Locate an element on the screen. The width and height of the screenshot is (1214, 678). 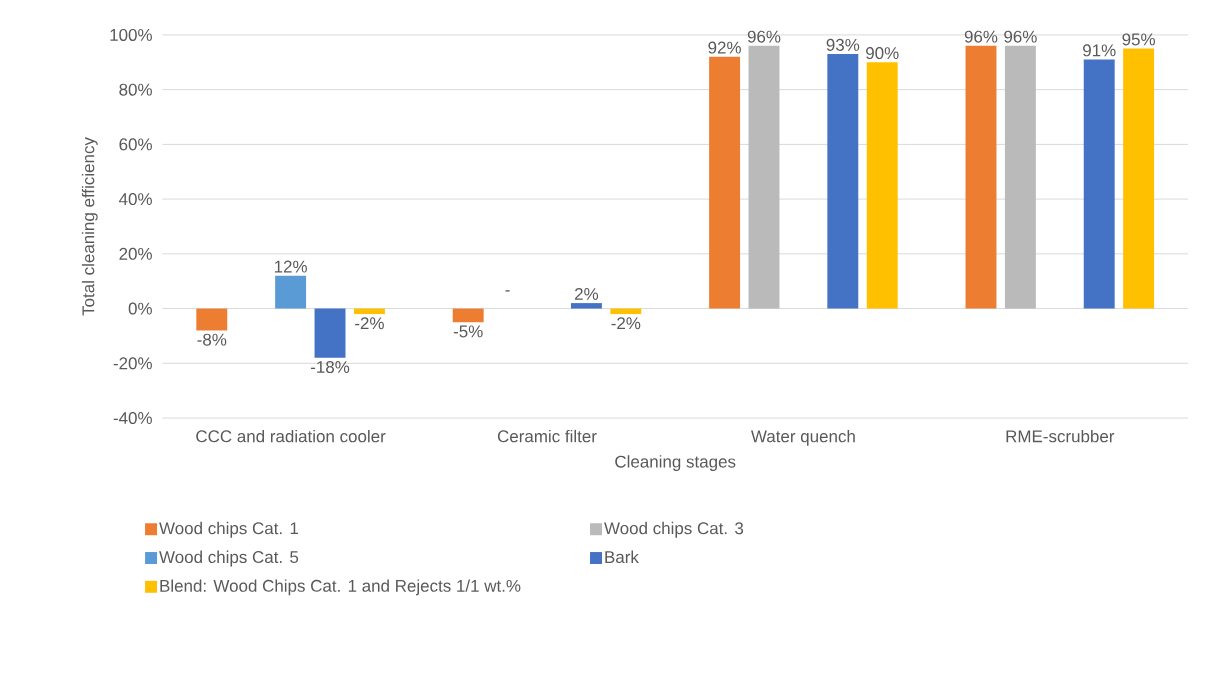
y-tick-label: 80% is located at coordinates (135, 89).